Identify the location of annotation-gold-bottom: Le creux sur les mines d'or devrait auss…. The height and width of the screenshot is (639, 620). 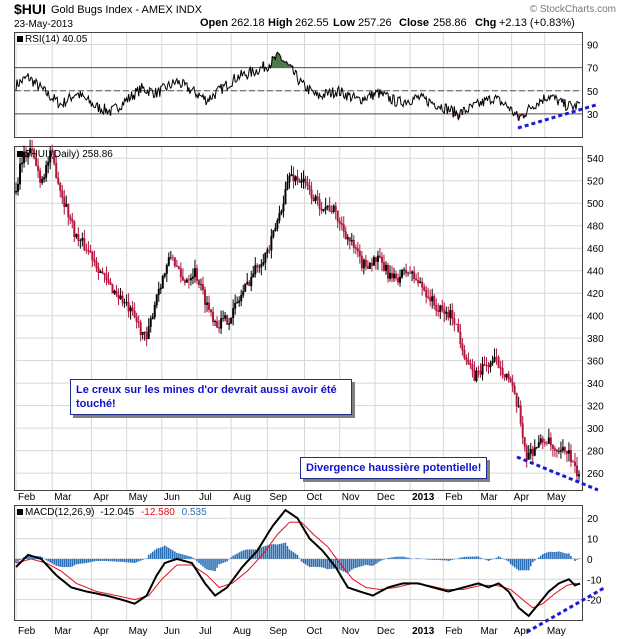
(211, 397).